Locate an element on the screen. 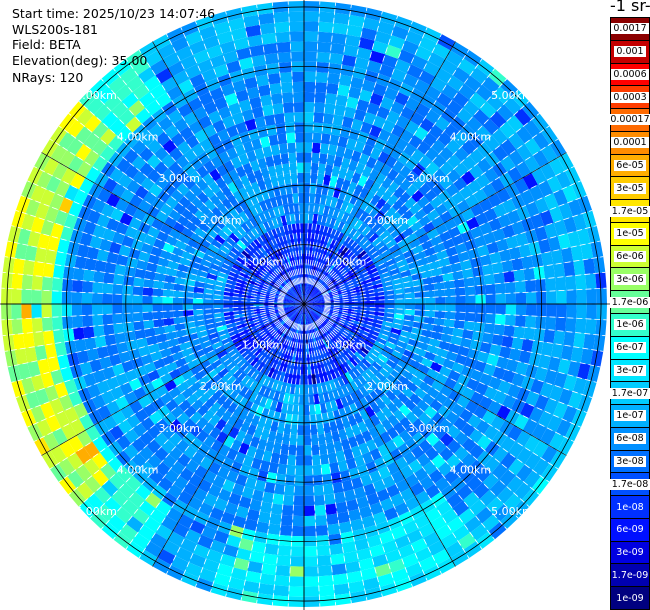  range-ring-label: 2.00km is located at coordinates (221, 220).